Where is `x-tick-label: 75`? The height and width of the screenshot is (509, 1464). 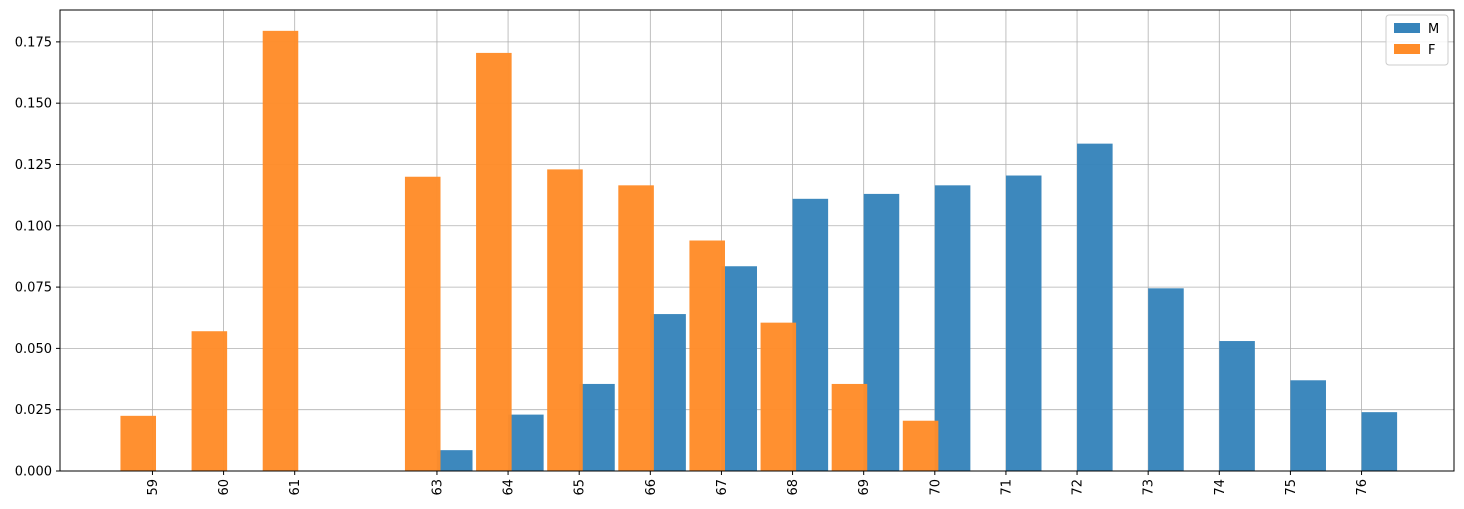
x-tick-label: 75 is located at coordinates (1291, 487).